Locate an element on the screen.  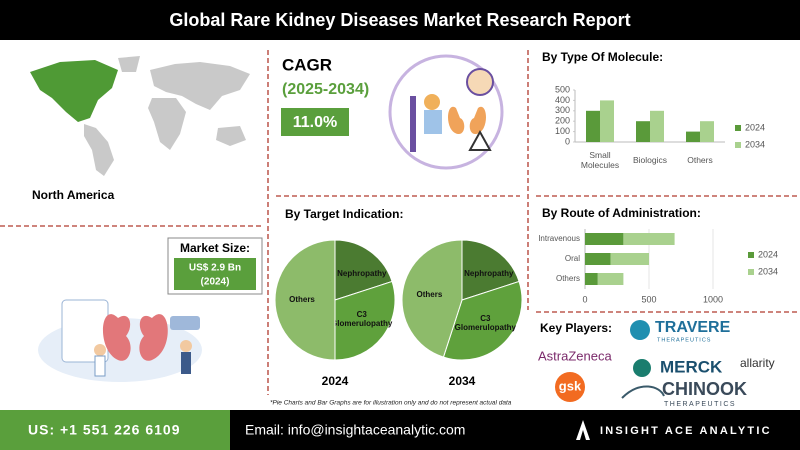
y-tick-label: Others is located at coordinates (568, 278).